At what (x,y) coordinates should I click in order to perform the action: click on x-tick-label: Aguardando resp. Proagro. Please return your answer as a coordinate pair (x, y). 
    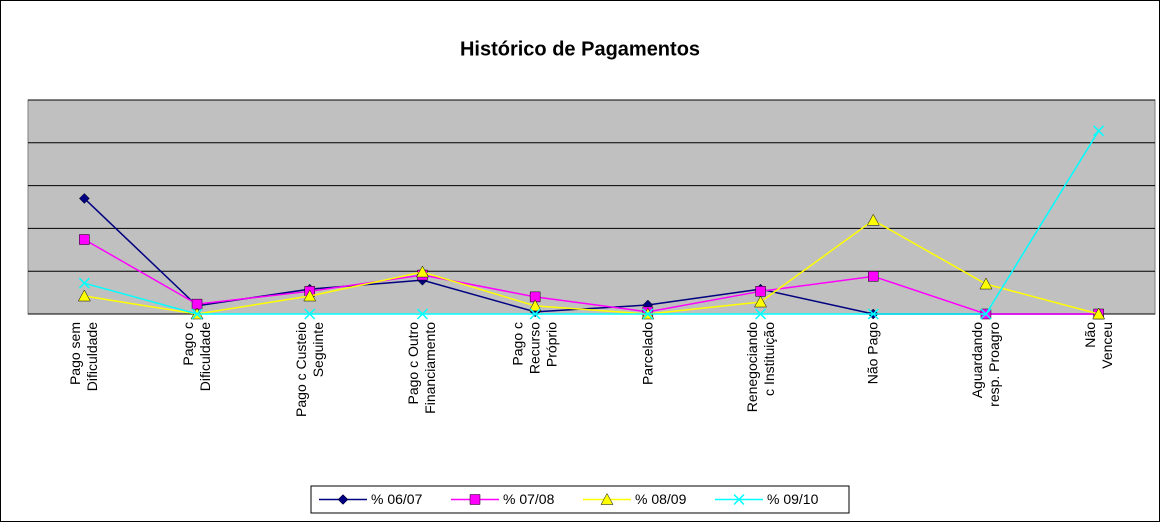
    Looking at the image, I should click on (985, 364).